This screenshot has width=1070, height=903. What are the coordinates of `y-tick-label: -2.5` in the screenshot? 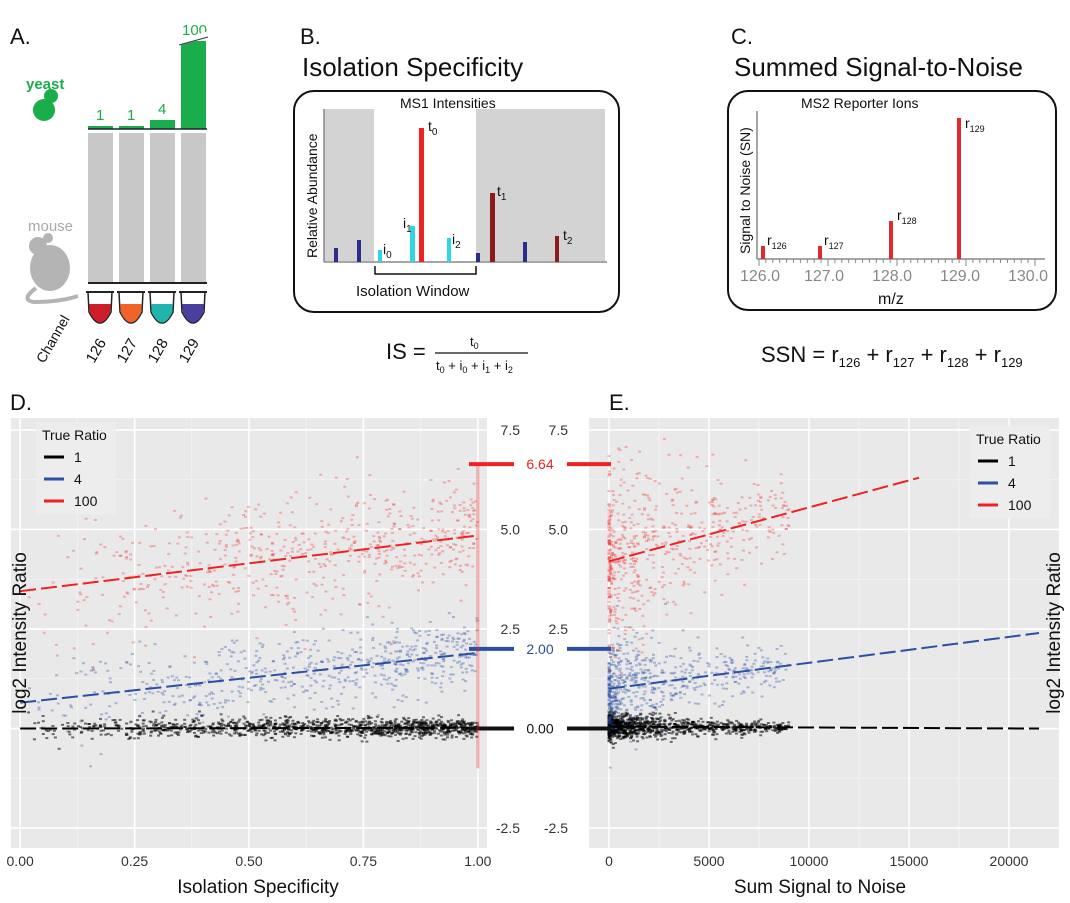 It's located at (508, 828).